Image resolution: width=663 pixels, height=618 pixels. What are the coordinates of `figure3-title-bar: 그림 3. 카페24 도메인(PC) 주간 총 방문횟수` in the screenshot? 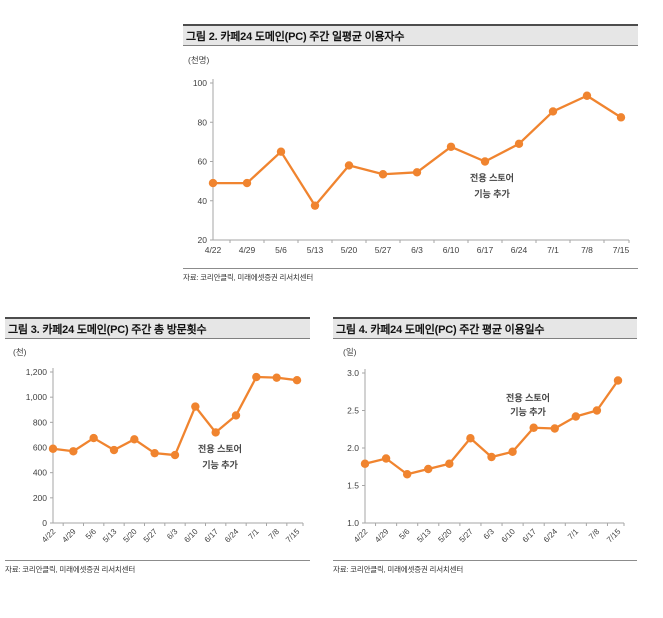 It's located at (157, 328).